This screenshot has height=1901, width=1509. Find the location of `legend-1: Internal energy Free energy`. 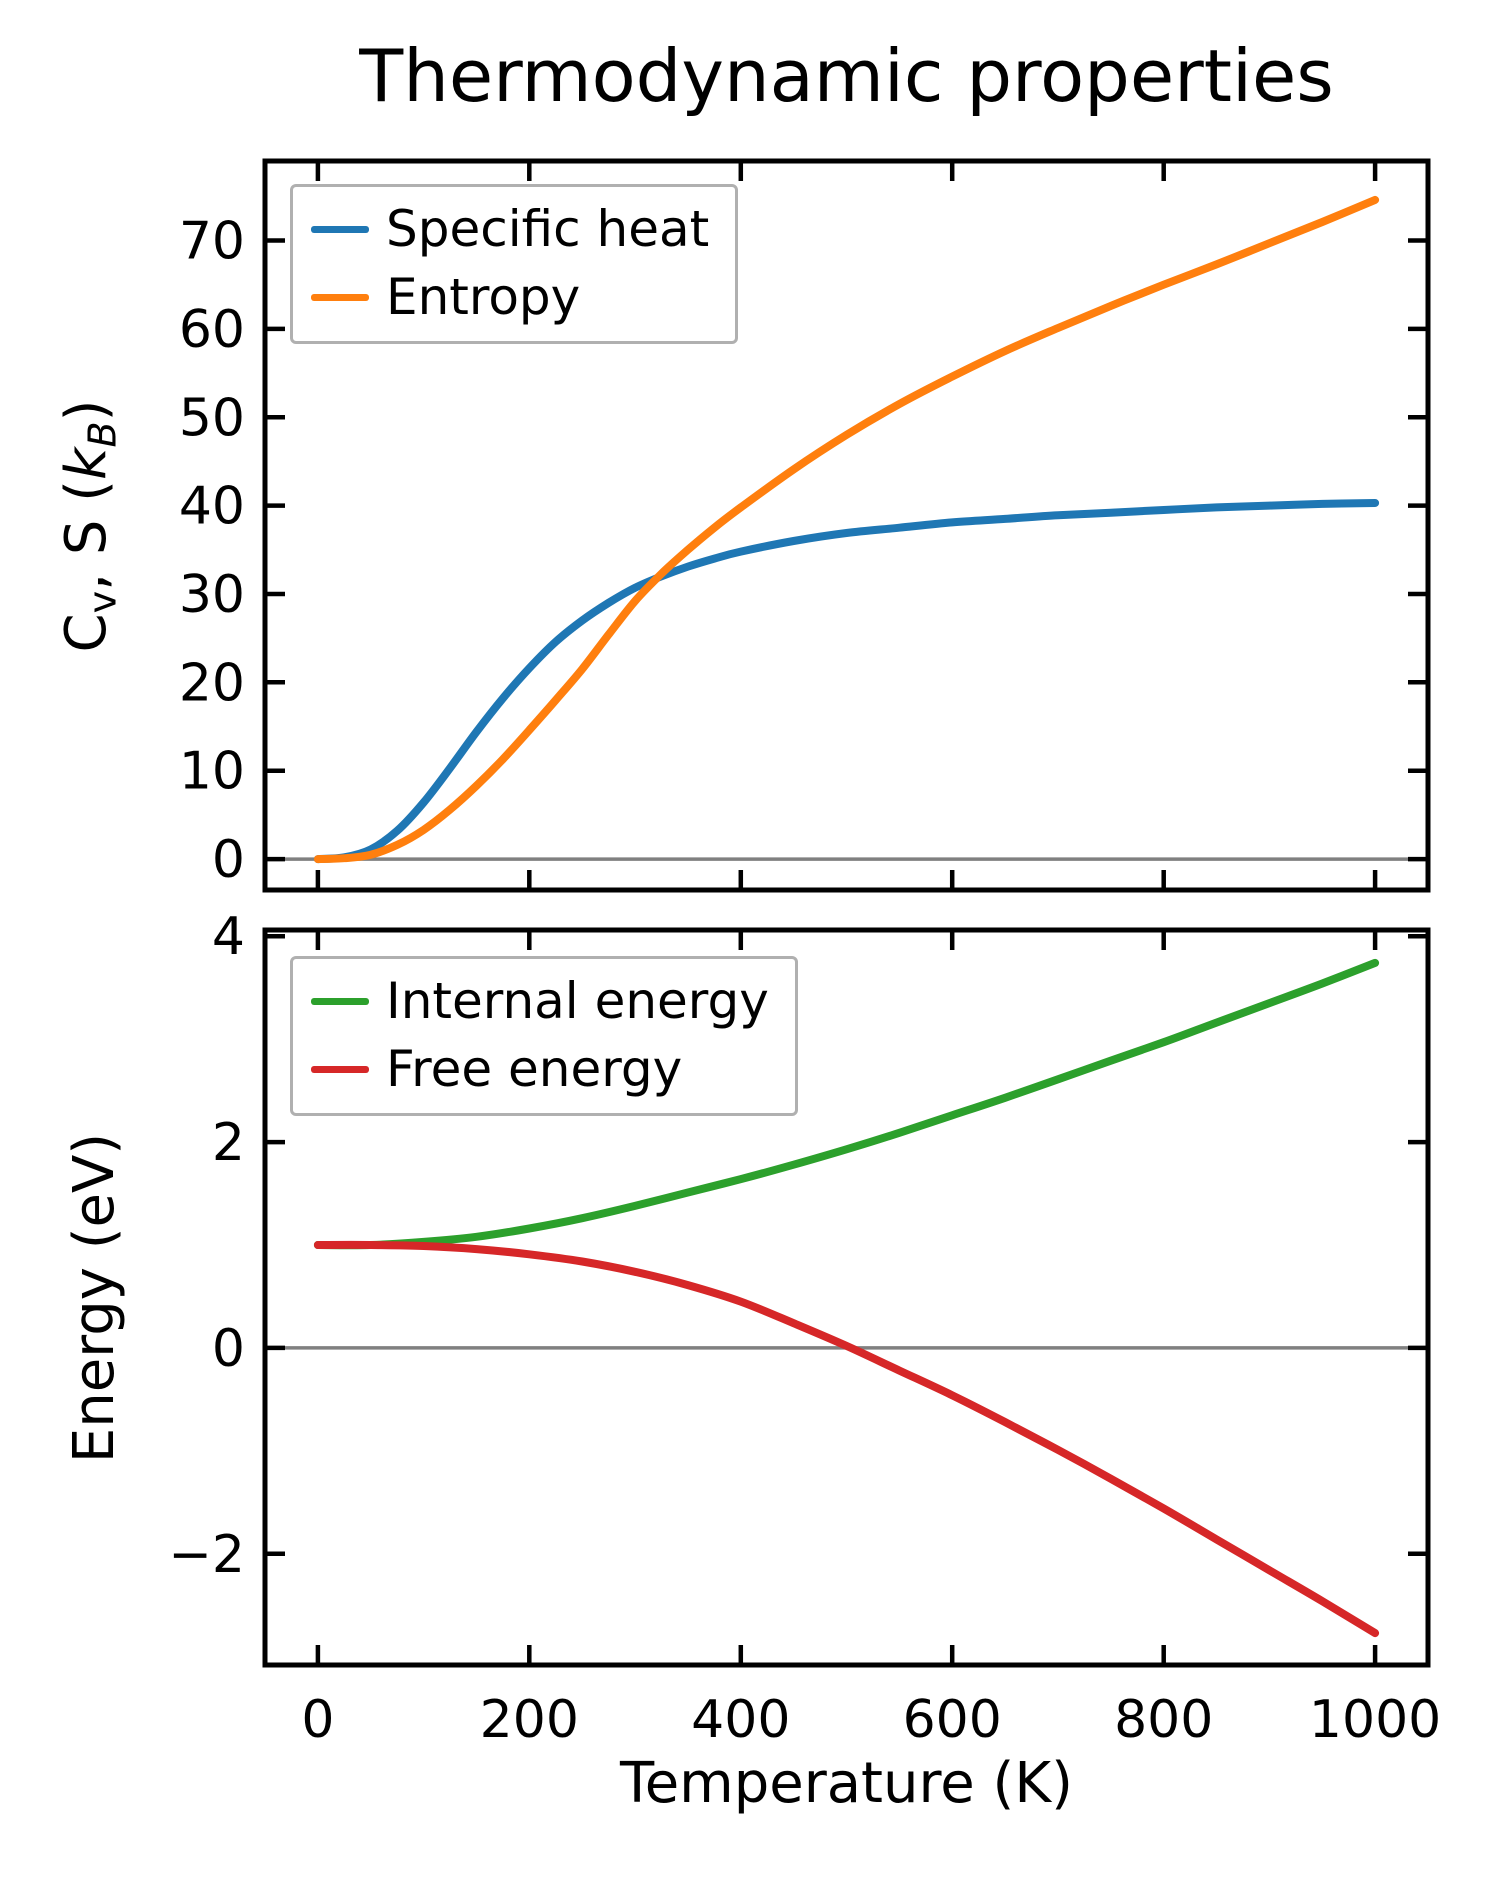

legend-1: Internal energy Free energy is located at coordinates (544, 1036).